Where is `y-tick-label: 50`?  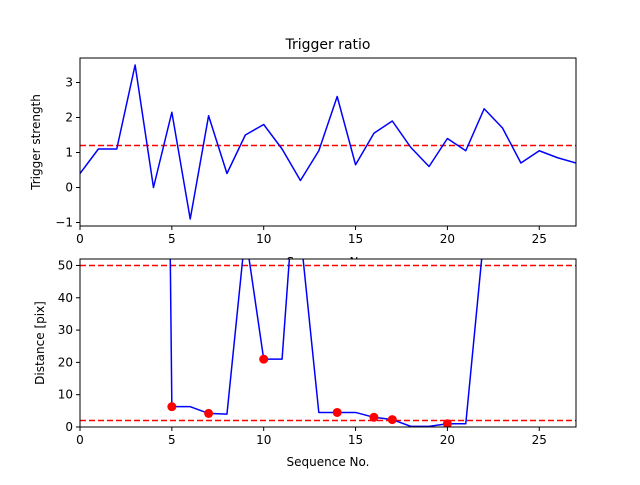
y-tick-label: 50 is located at coordinates (65, 265).